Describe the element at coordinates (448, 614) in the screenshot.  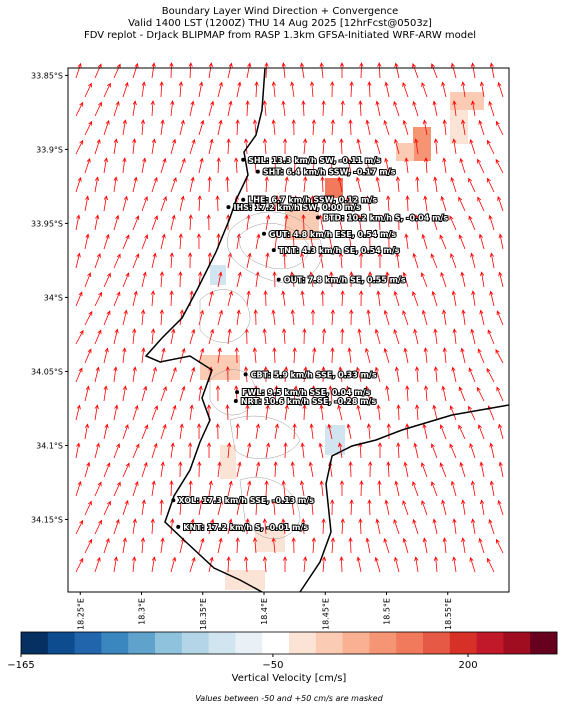
I see `lon-tick-label: 18.55°E` at that location.